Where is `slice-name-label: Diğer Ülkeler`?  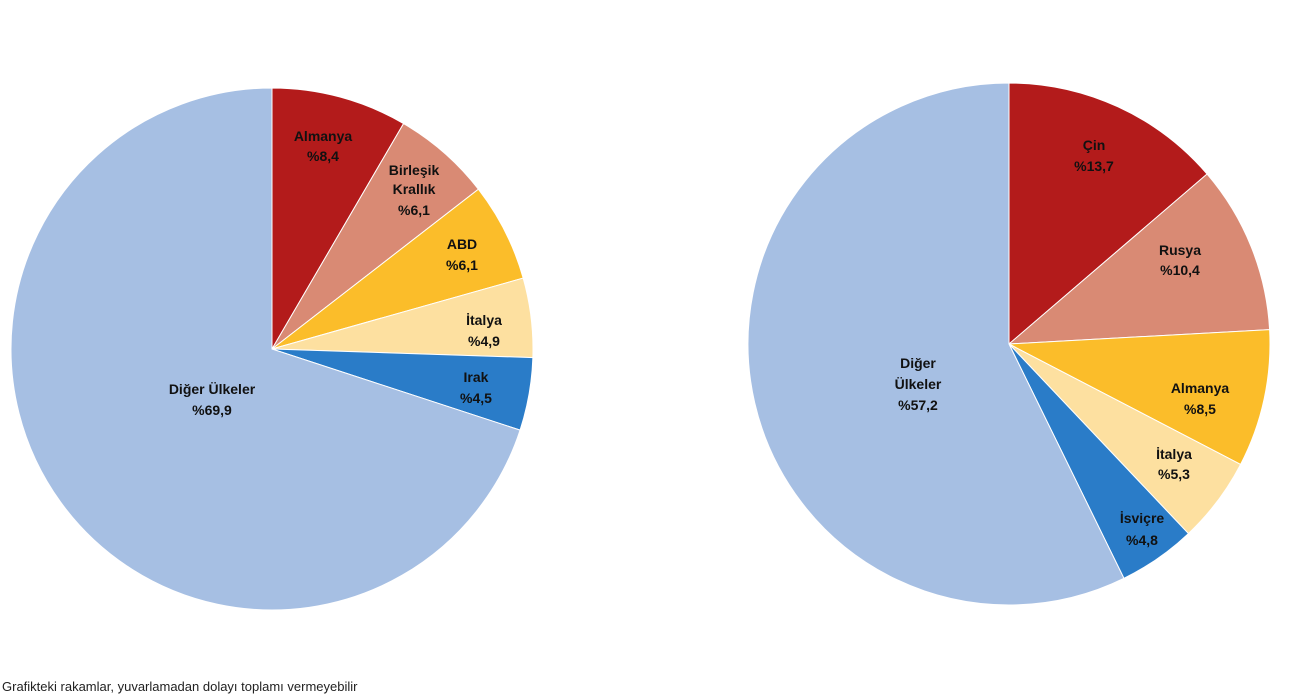
slice-name-label: Diğer Ülkeler is located at coordinates (212, 389).